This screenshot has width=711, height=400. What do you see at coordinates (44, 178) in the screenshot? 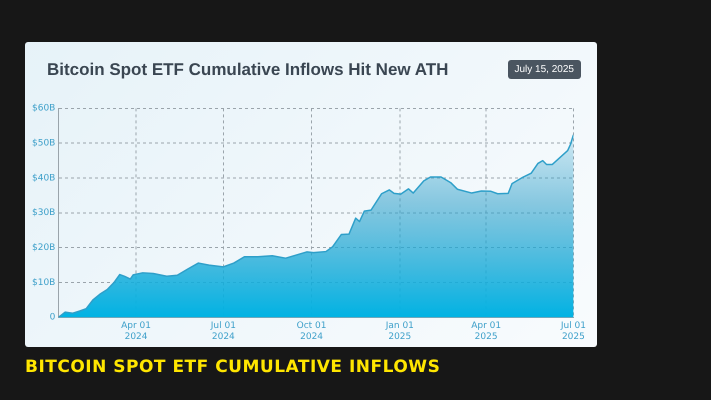
I see `y-tick-label: $40B` at bounding box center [44, 178].